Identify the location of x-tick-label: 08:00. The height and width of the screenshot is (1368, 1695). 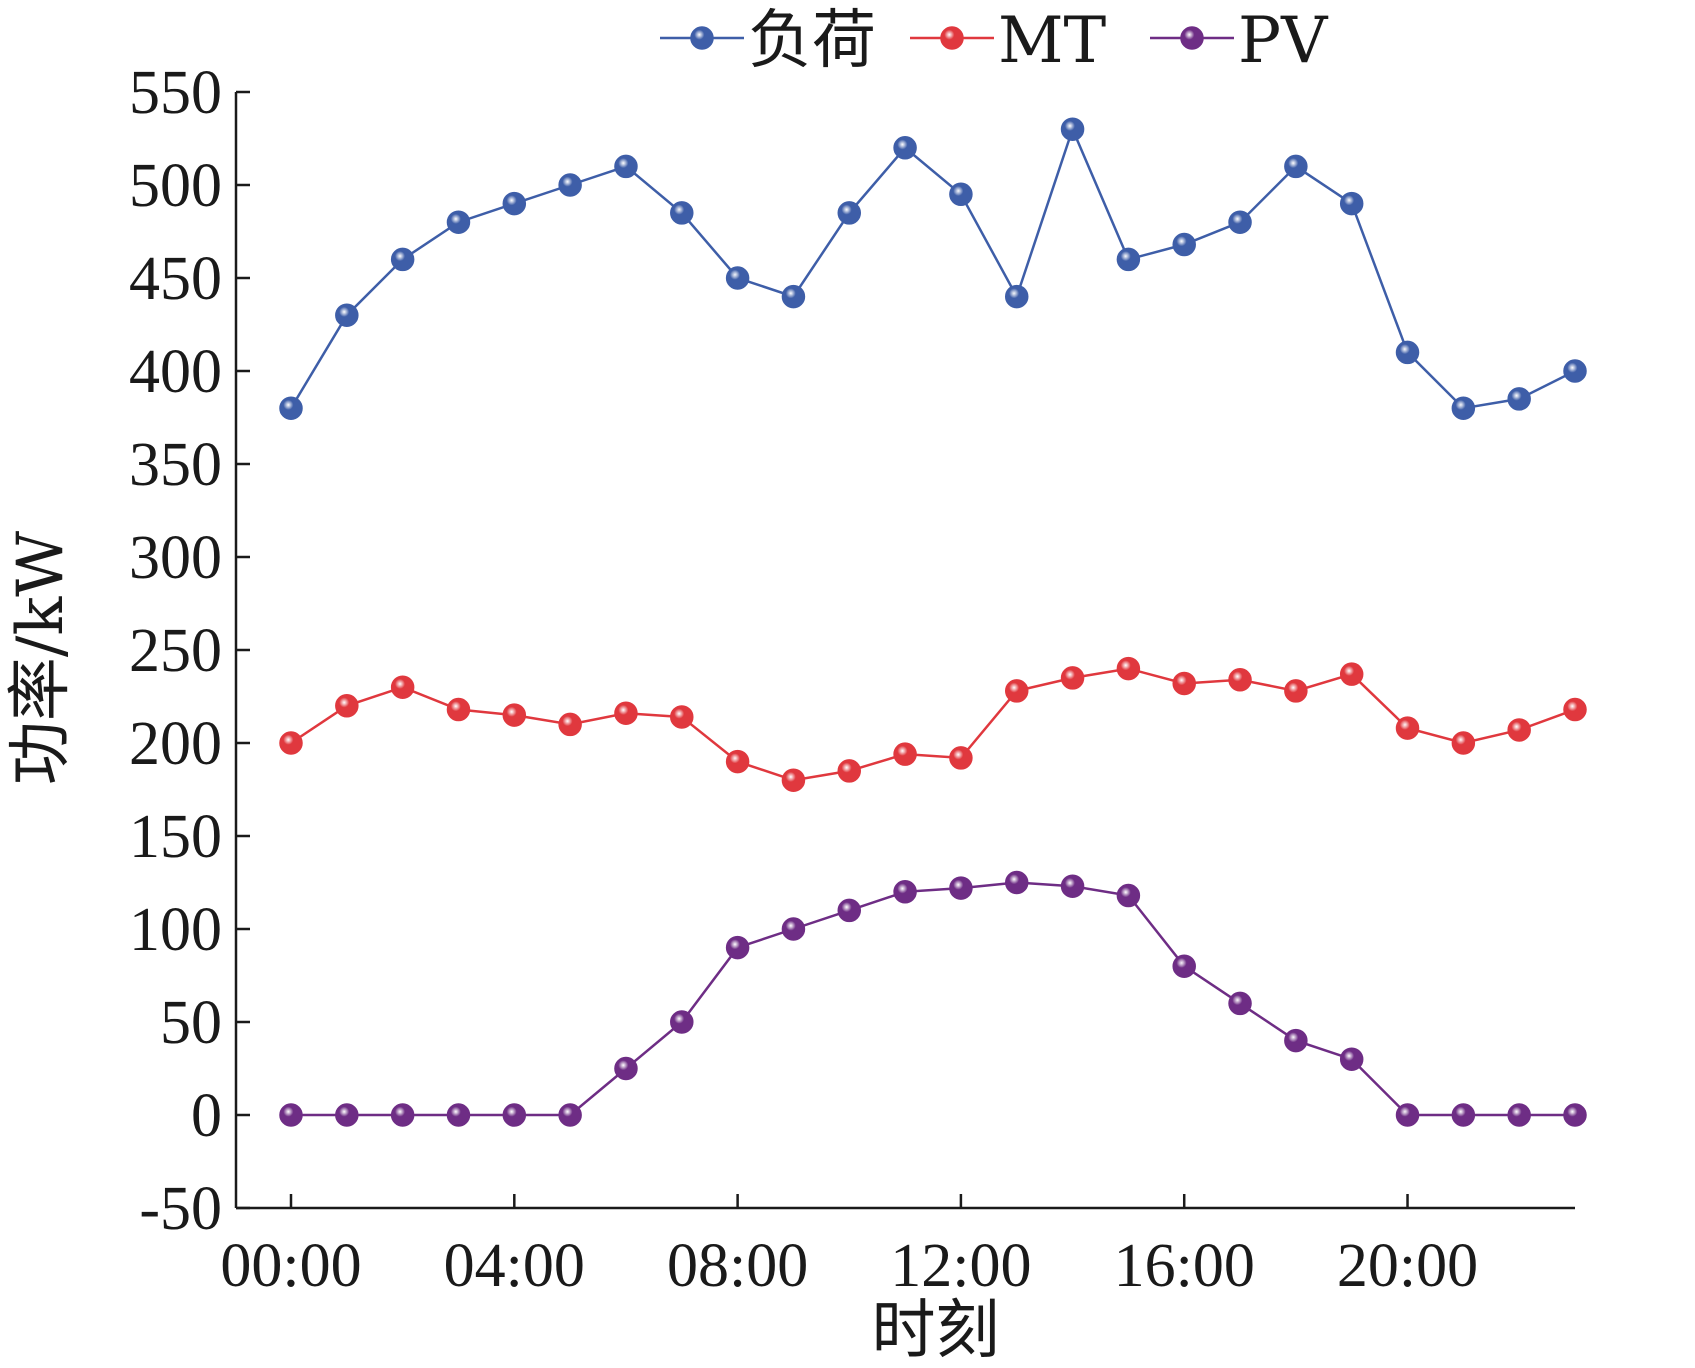
(737, 1266).